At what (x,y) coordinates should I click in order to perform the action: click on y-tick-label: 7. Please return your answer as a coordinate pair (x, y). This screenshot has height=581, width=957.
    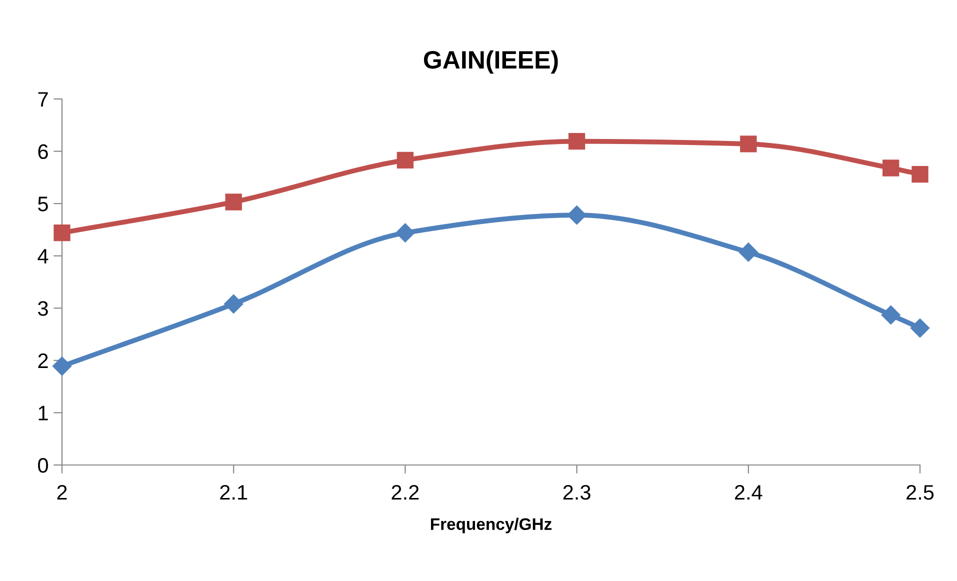
    Looking at the image, I should click on (43, 99).